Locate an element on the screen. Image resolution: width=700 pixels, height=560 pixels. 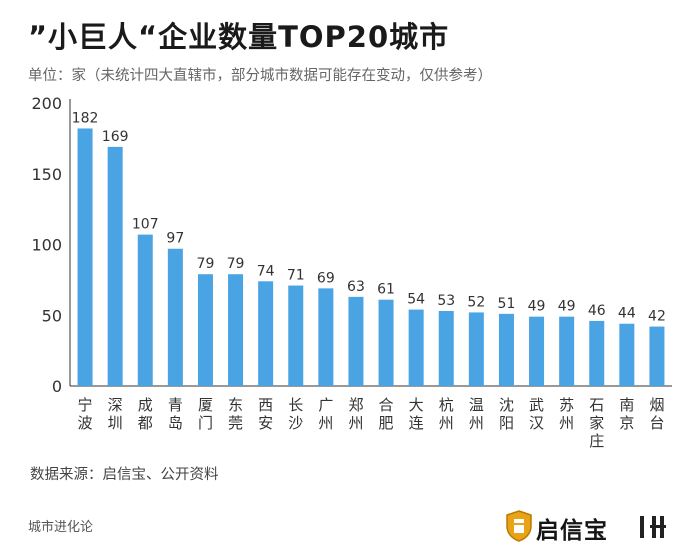
value-label-10: 61 is located at coordinates (386, 290).